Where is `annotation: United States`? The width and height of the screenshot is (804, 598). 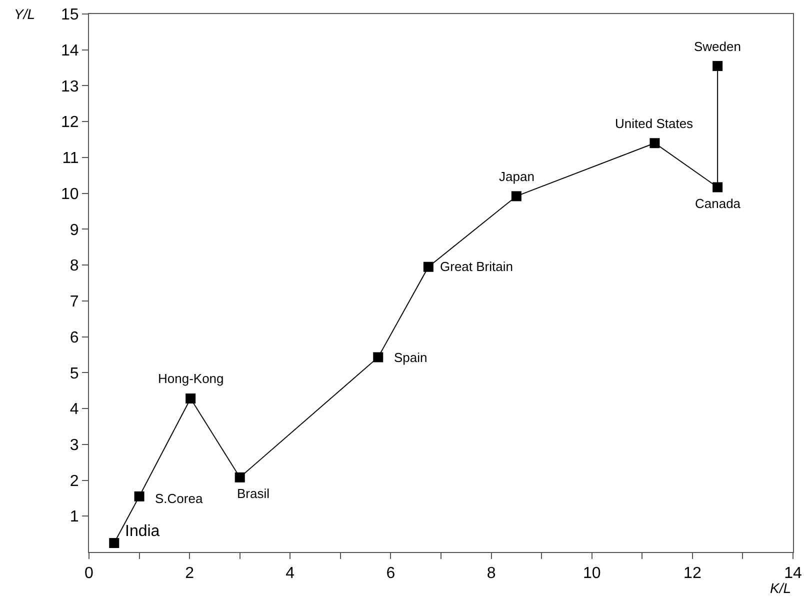 annotation: United States is located at coordinates (654, 123).